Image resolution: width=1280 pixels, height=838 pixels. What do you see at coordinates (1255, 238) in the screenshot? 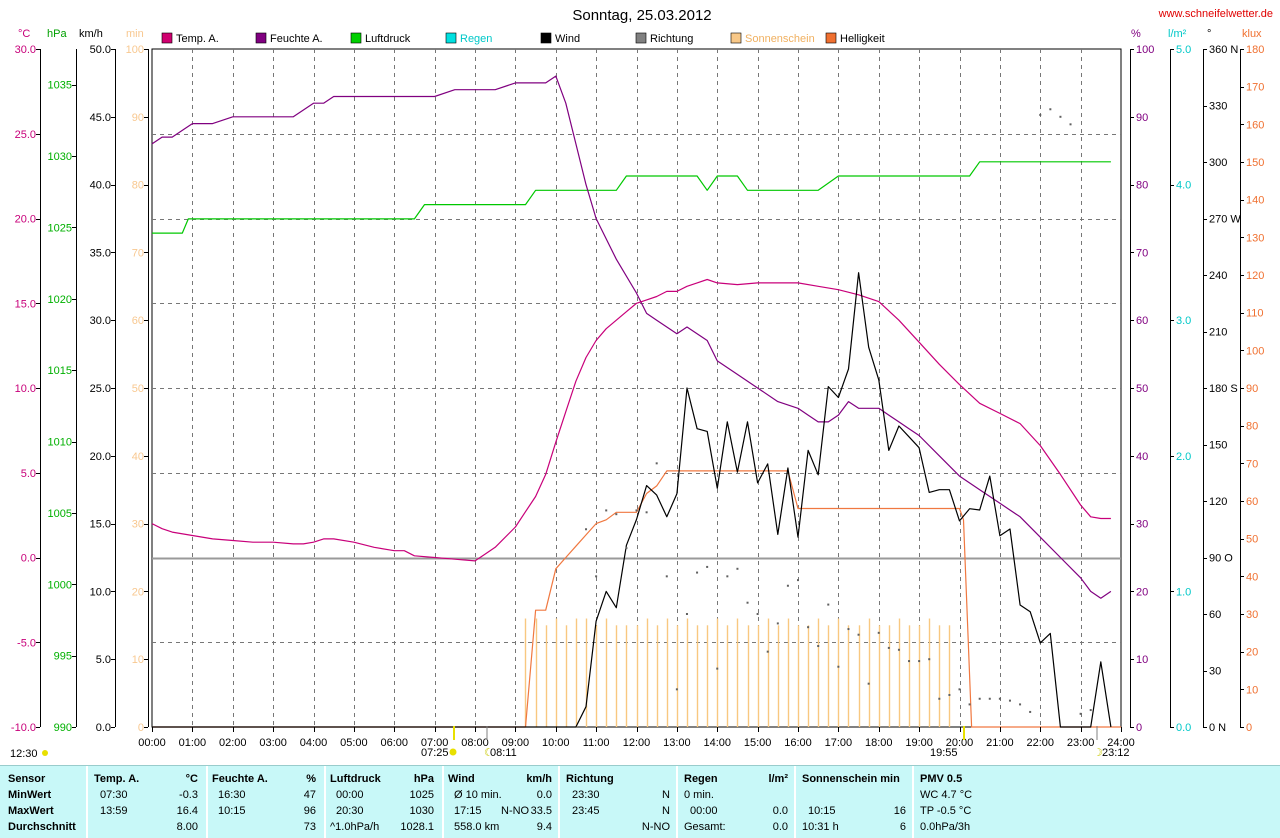
I see `tick-label-light: 130` at bounding box center [1255, 238].